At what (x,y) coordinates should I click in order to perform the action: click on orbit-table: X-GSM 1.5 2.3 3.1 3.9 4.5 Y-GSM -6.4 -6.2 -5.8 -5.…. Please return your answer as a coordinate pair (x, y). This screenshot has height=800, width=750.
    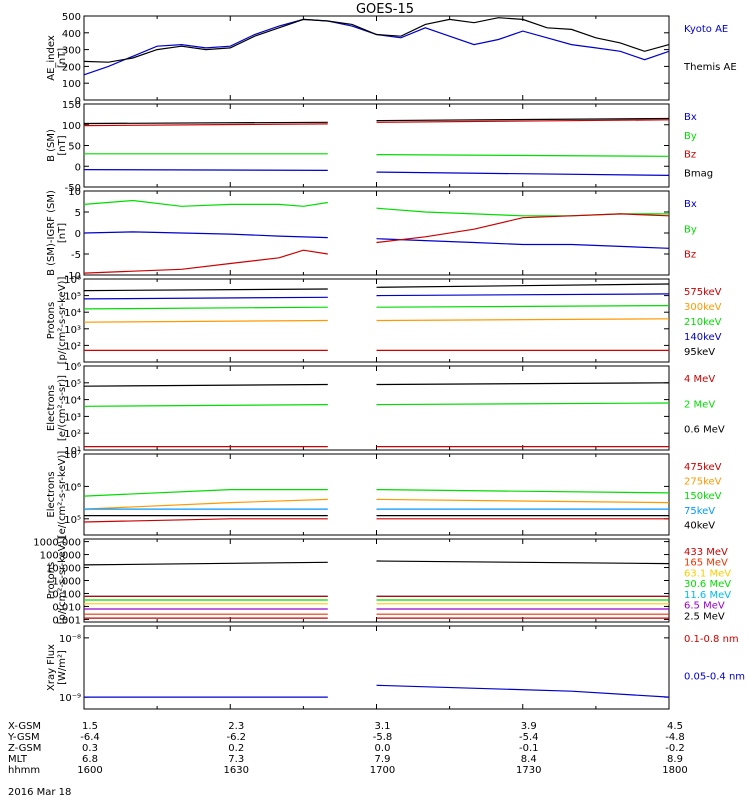
    Looking at the image, I should click on (347, 748).